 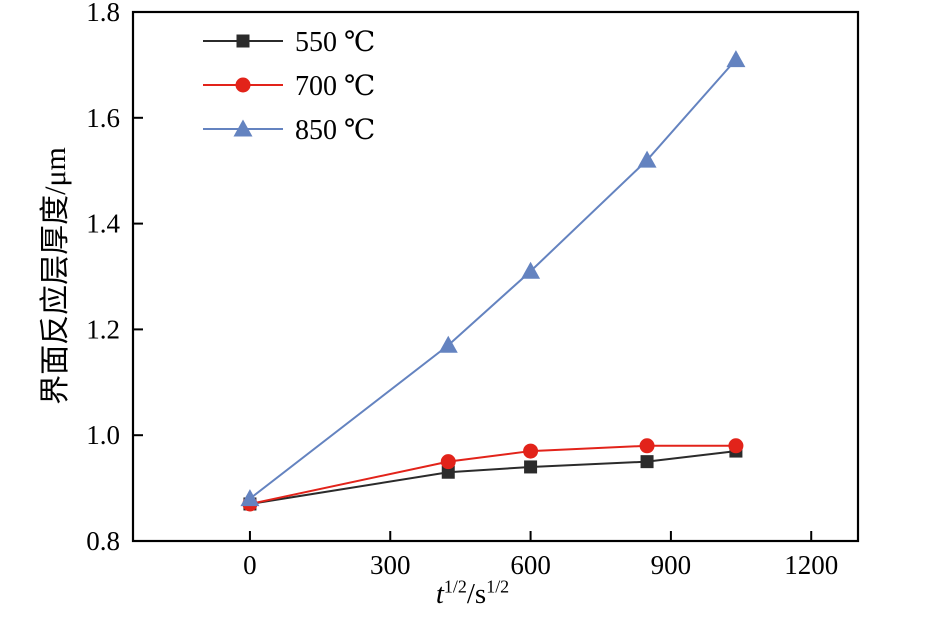 What do you see at coordinates (103, 541) in the screenshot?
I see `y-tick-label: 0.8` at bounding box center [103, 541].